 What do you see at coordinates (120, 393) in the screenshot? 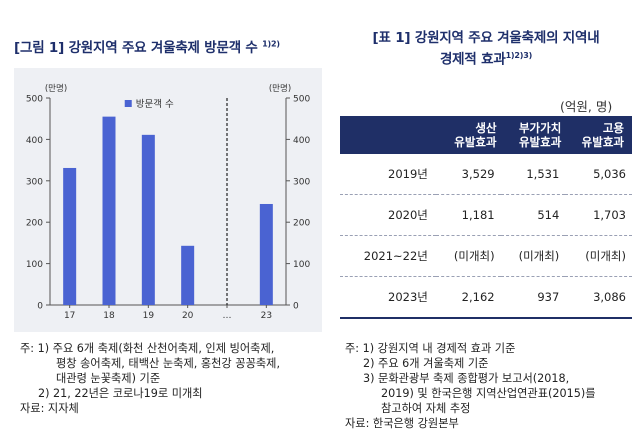
I see `note-line: 2) 21, 22년은 코로나19로 미개최` at bounding box center [120, 393].